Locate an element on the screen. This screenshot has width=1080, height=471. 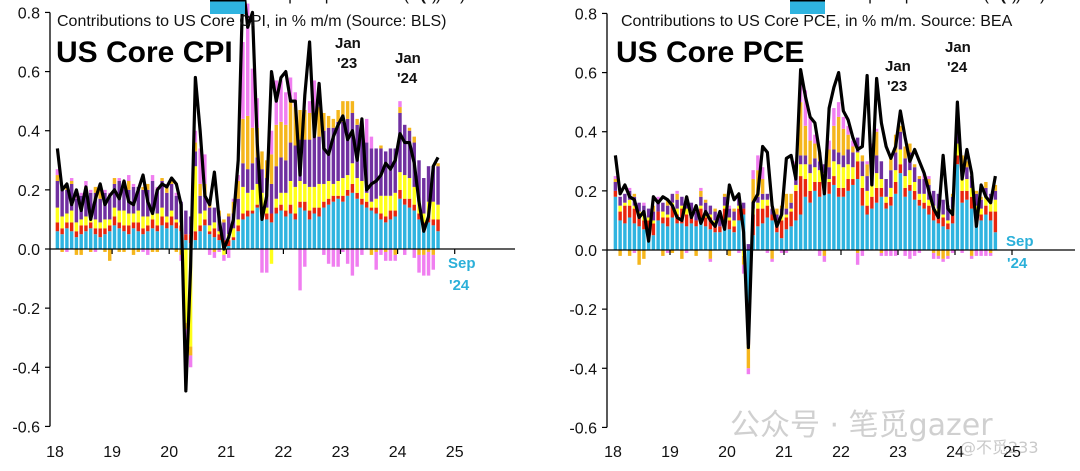
pce-x-tick-label: 21 is located at coordinates (784, 452).